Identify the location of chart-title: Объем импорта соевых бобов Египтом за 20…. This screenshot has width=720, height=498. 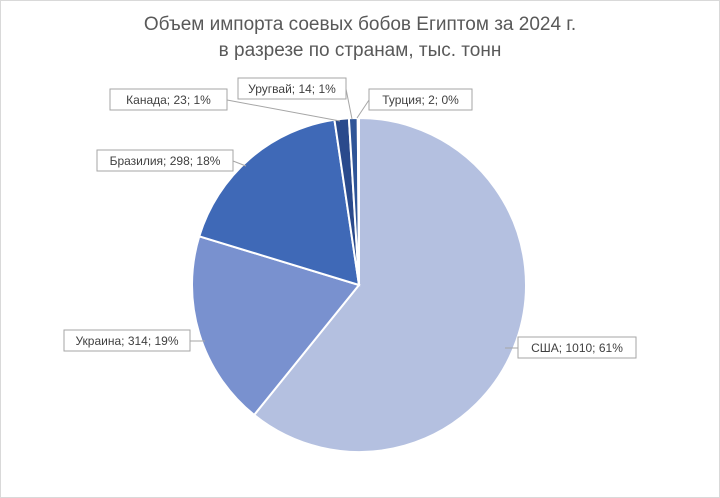
(360, 38).